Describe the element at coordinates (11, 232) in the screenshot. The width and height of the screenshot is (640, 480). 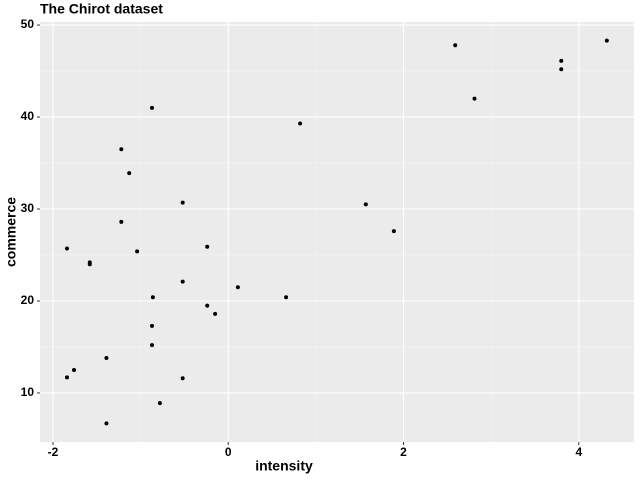
I see `y-axis-title: commerce` at that location.